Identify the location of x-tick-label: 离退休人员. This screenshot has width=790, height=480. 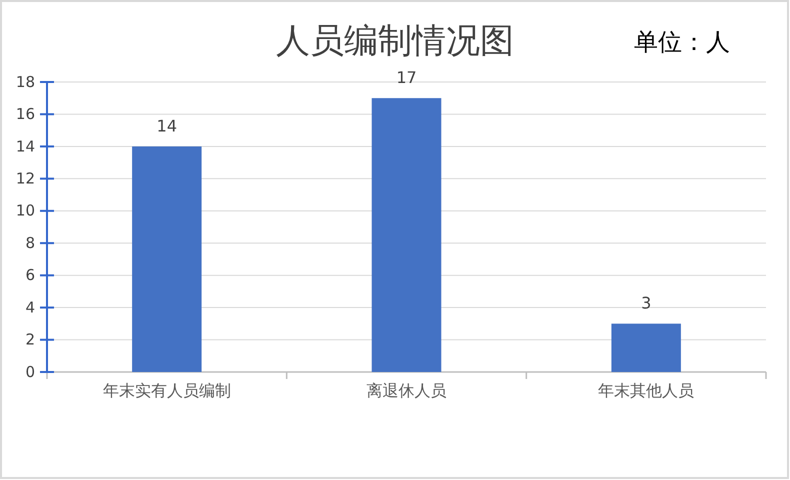
(406, 390).